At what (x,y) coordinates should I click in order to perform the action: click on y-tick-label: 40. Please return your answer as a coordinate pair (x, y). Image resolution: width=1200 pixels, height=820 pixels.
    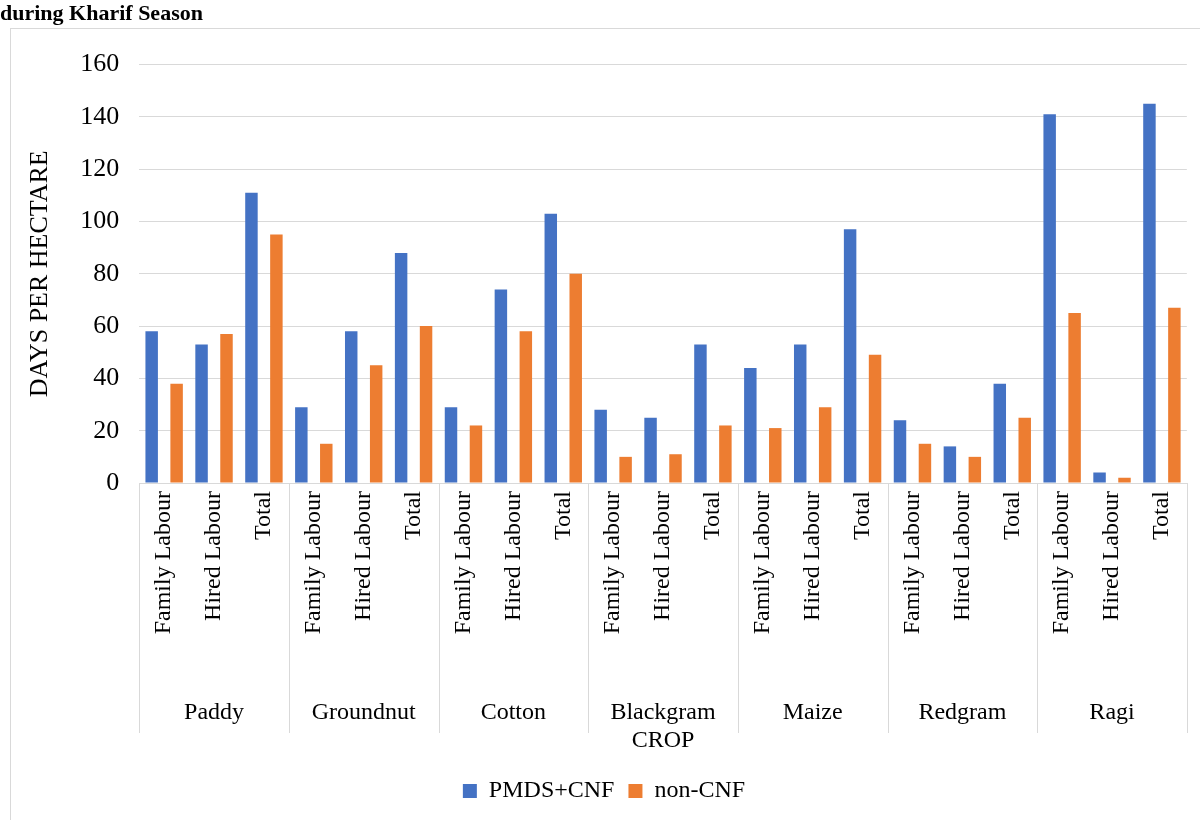
    Looking at the image, I should click on (106, 377).